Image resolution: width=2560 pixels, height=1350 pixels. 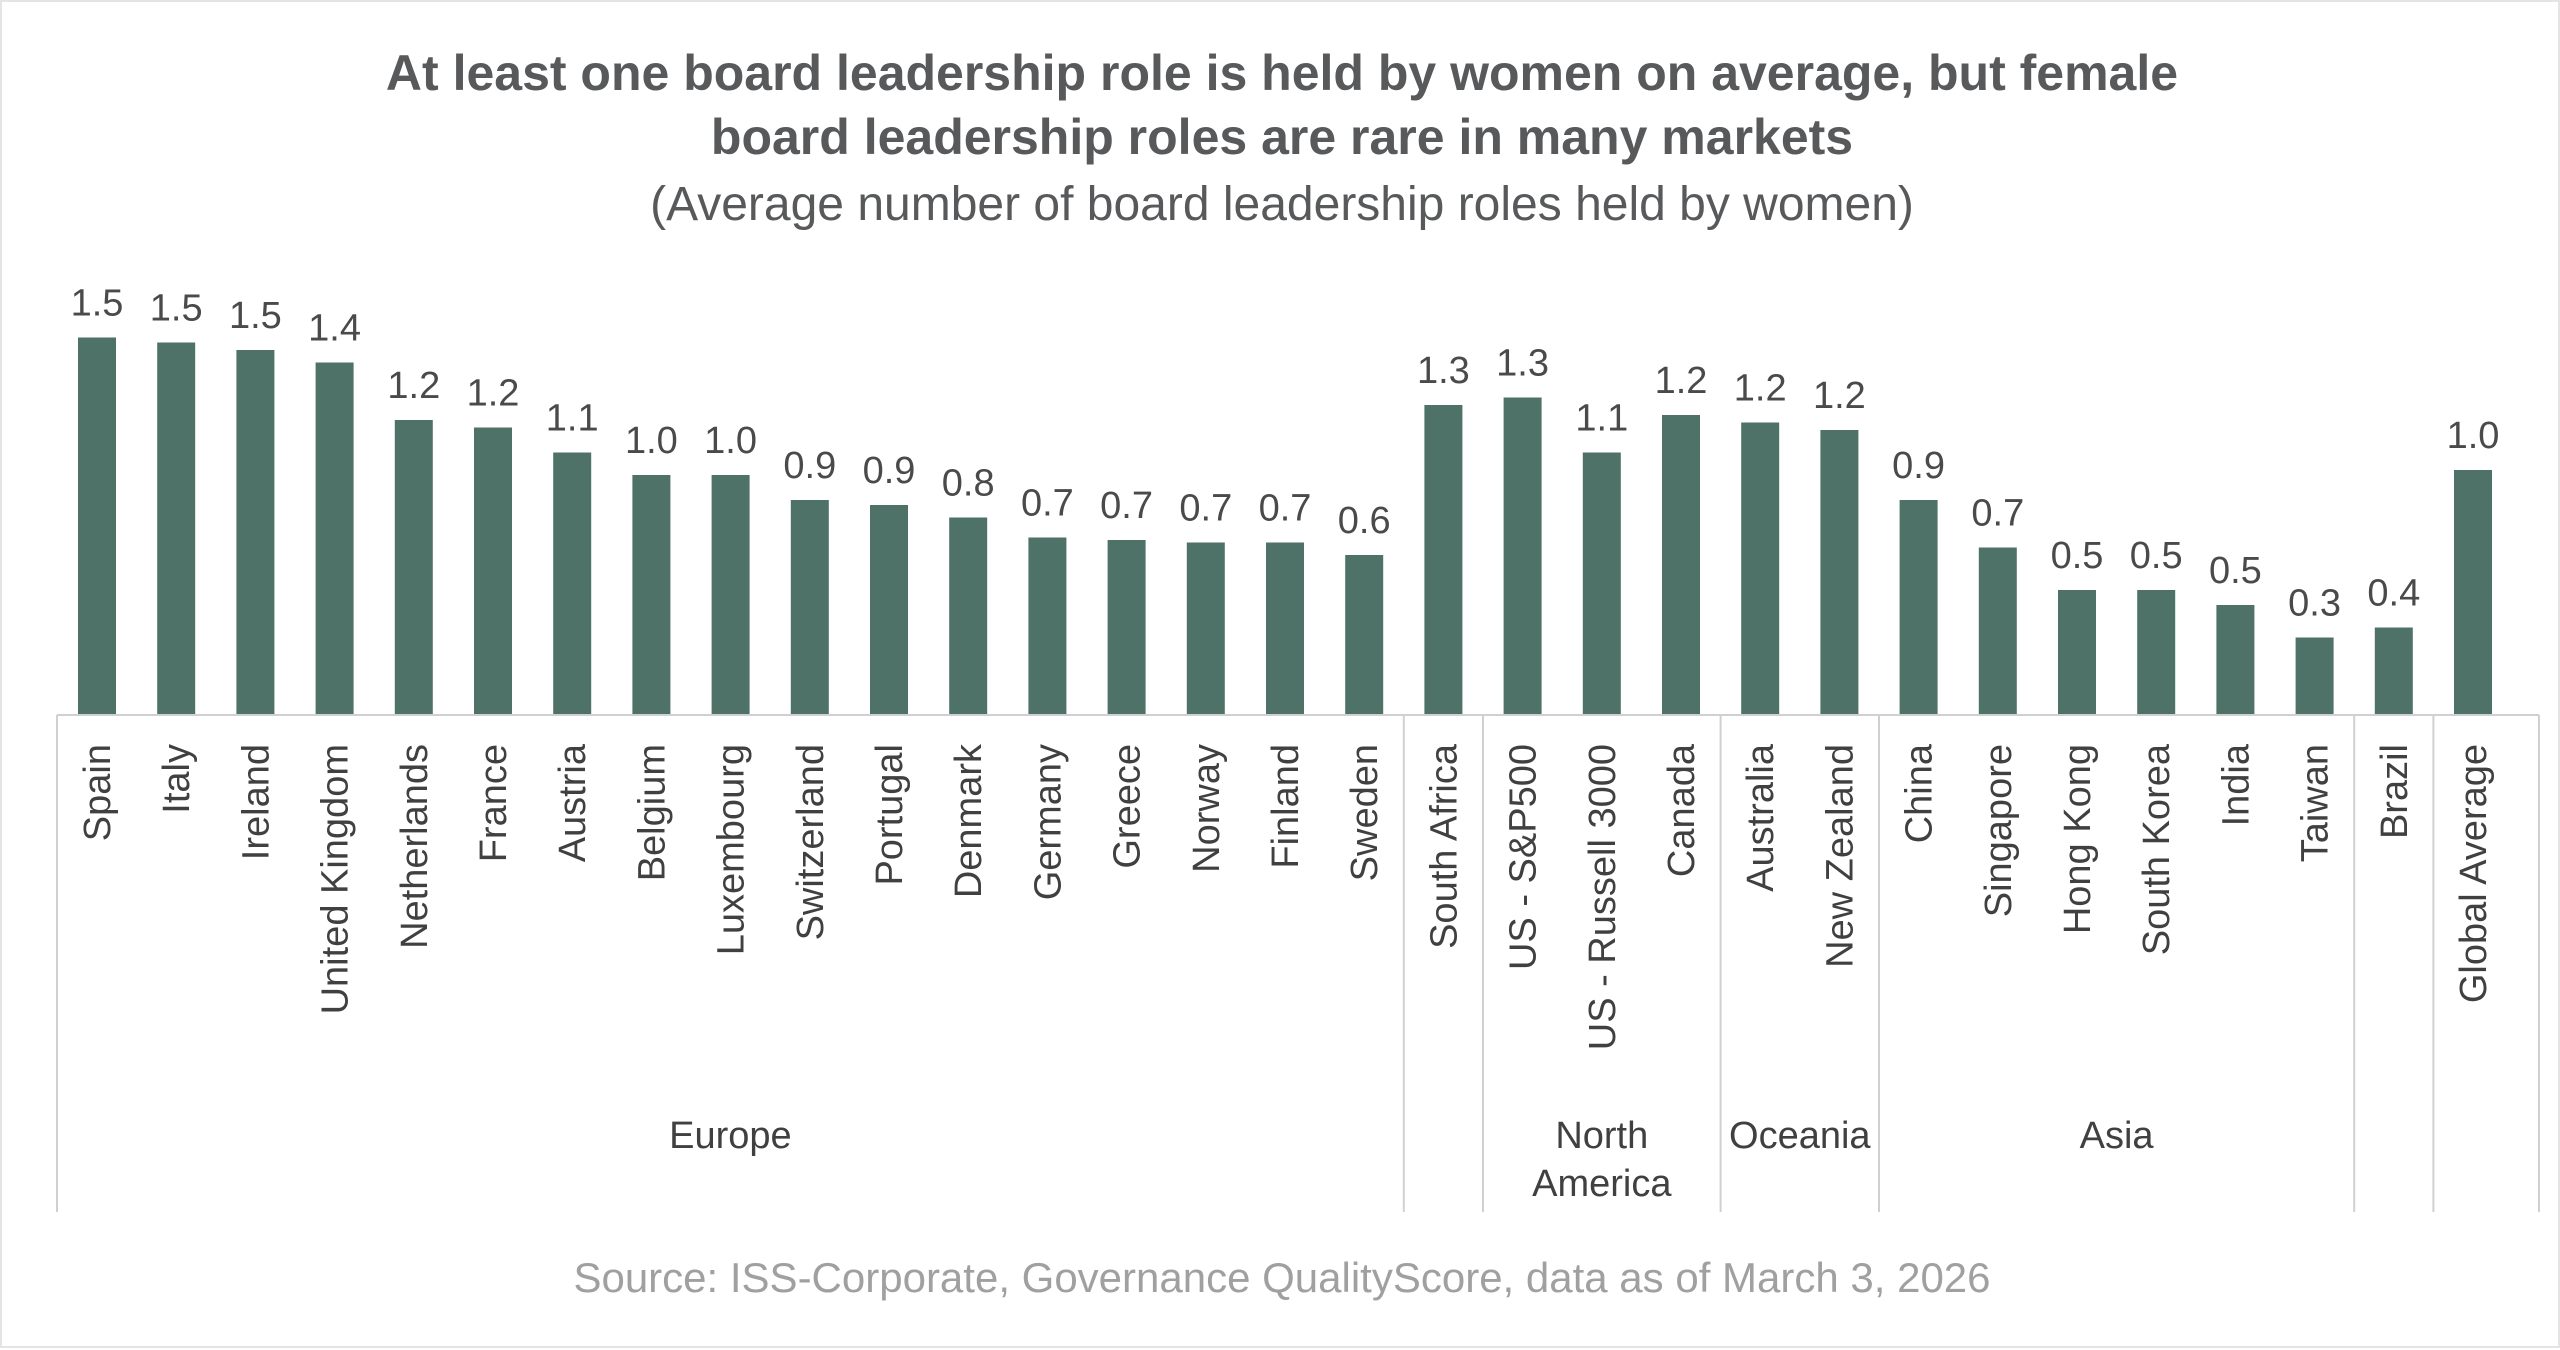 I want to click on bar-taiwan, so click(x=2314, y=676).